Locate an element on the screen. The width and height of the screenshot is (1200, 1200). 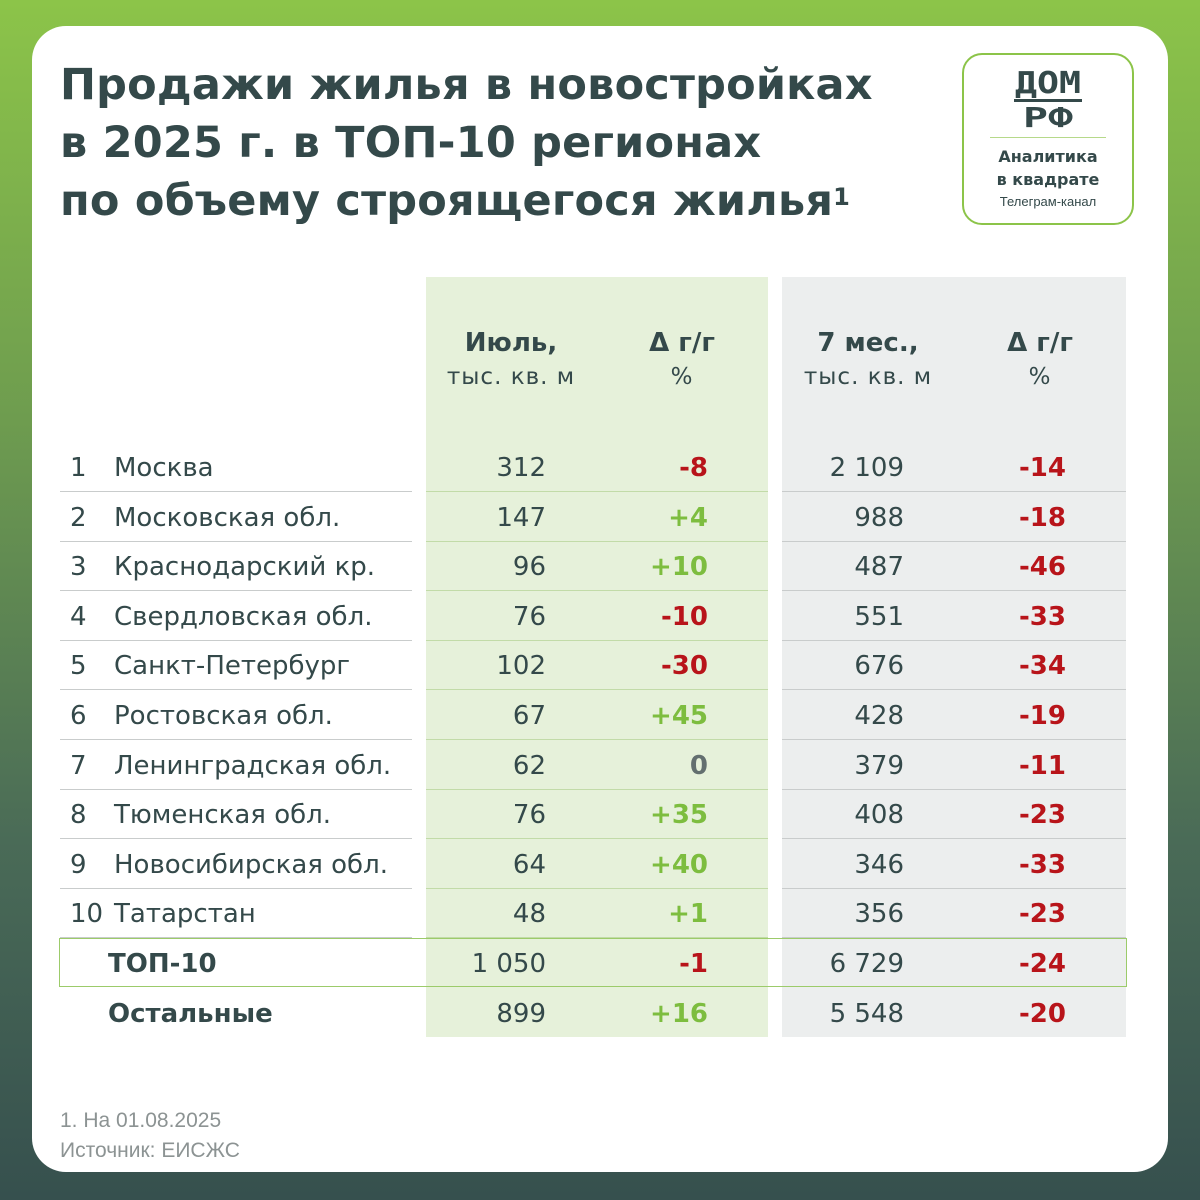
total-row-top10: ТОП-10 1 050 -1 6 729 -24 is located at coordinates (600, 963).